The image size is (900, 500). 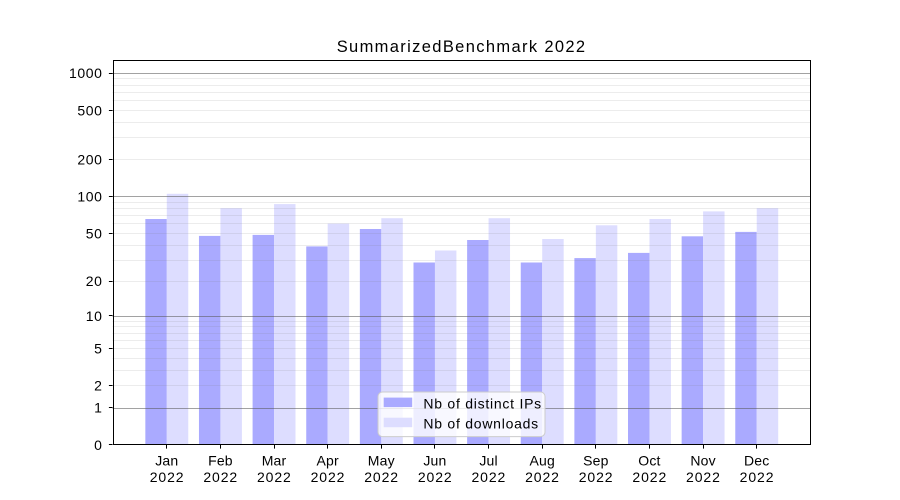 What do you see at coordinates (98, 445) in the screenshot?
I see `svg-text: 0` at bounding box center [98, 445].